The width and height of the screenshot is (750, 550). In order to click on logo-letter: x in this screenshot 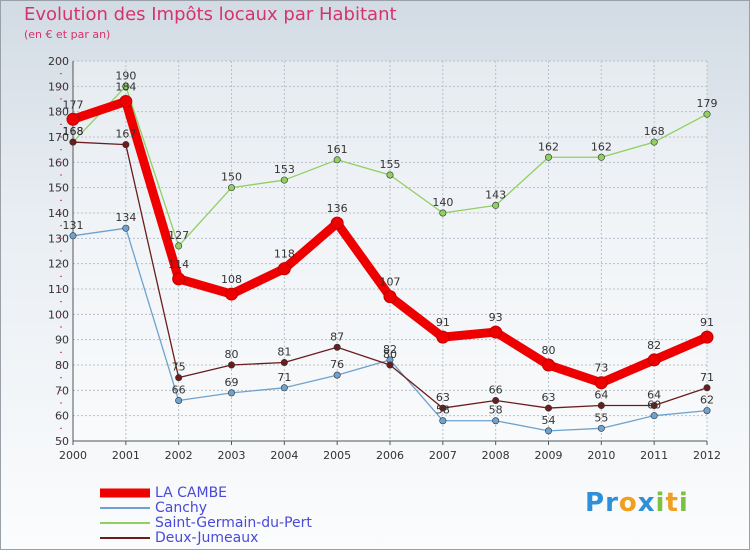, I will do `click(646, 503)`.